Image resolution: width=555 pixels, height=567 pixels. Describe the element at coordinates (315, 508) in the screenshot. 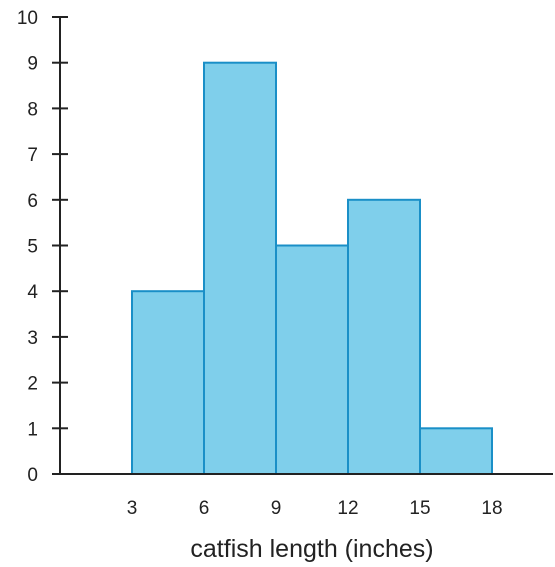

I see `x-ticks-group: 3 6 9 12 15 18` at that location.